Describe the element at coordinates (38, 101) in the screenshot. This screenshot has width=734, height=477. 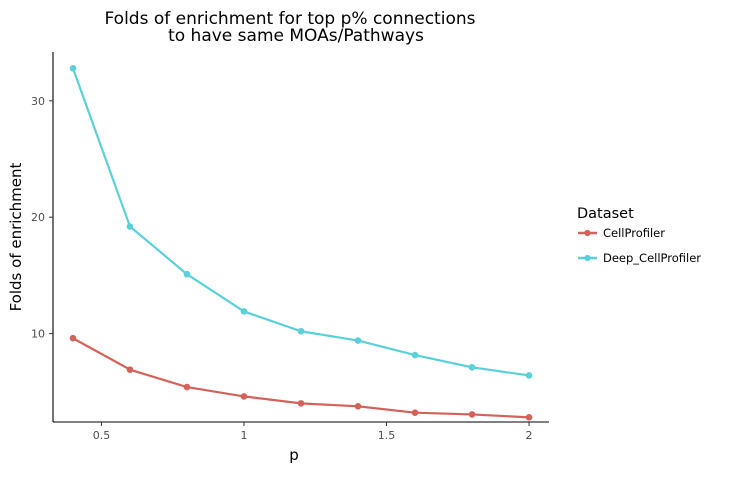
I see `y-tick-label: 30` at that location.